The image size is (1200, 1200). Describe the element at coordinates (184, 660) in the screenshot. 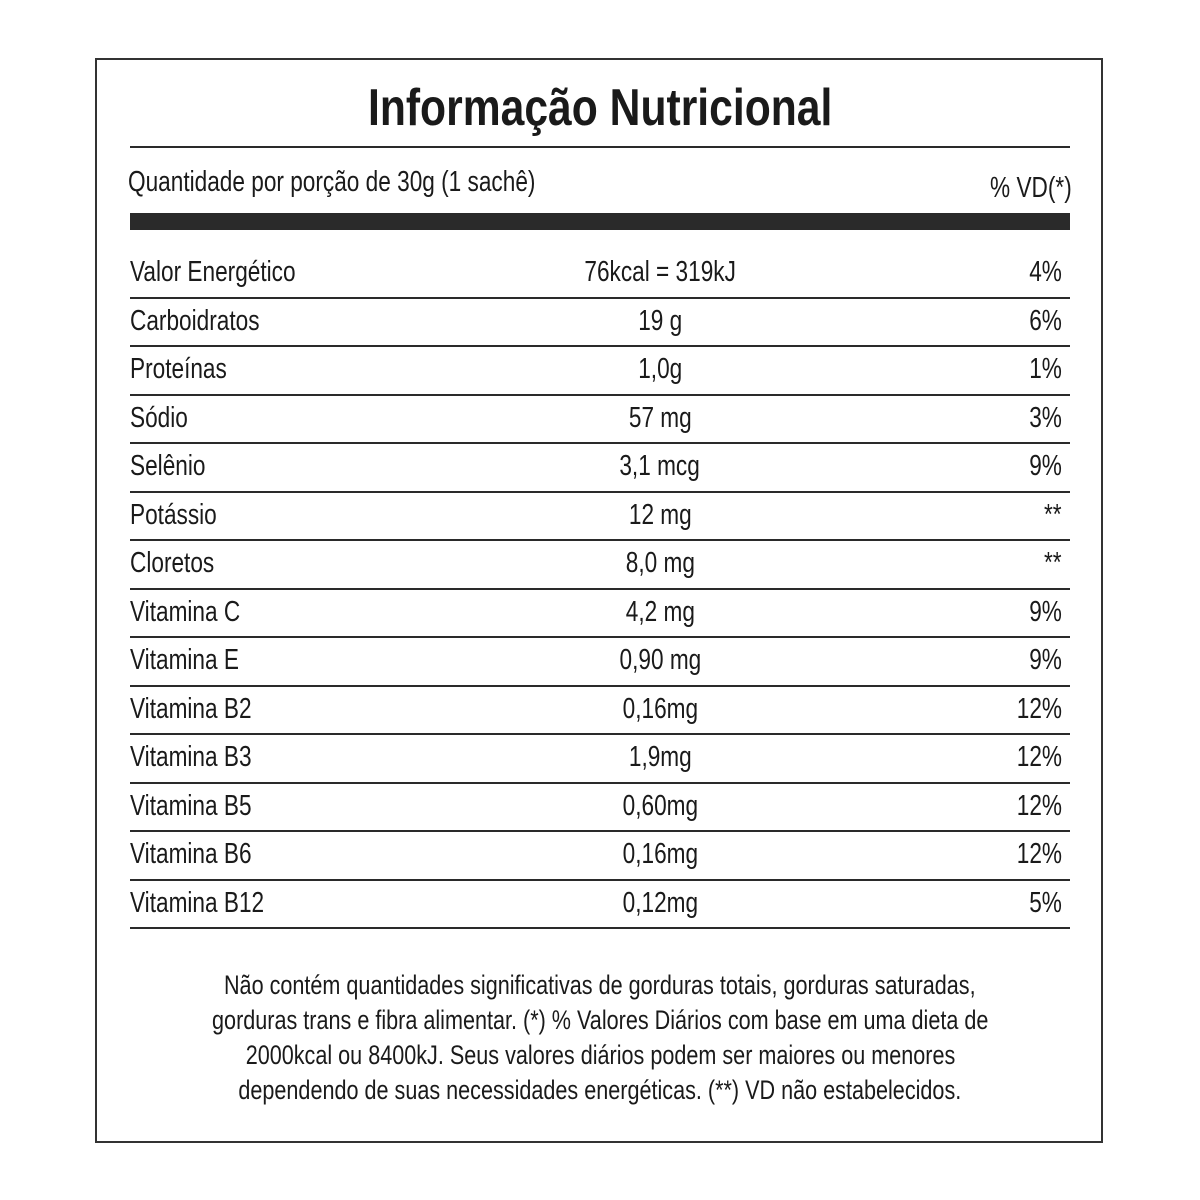

I see `nutrient-name: Vitamina E` at that location.